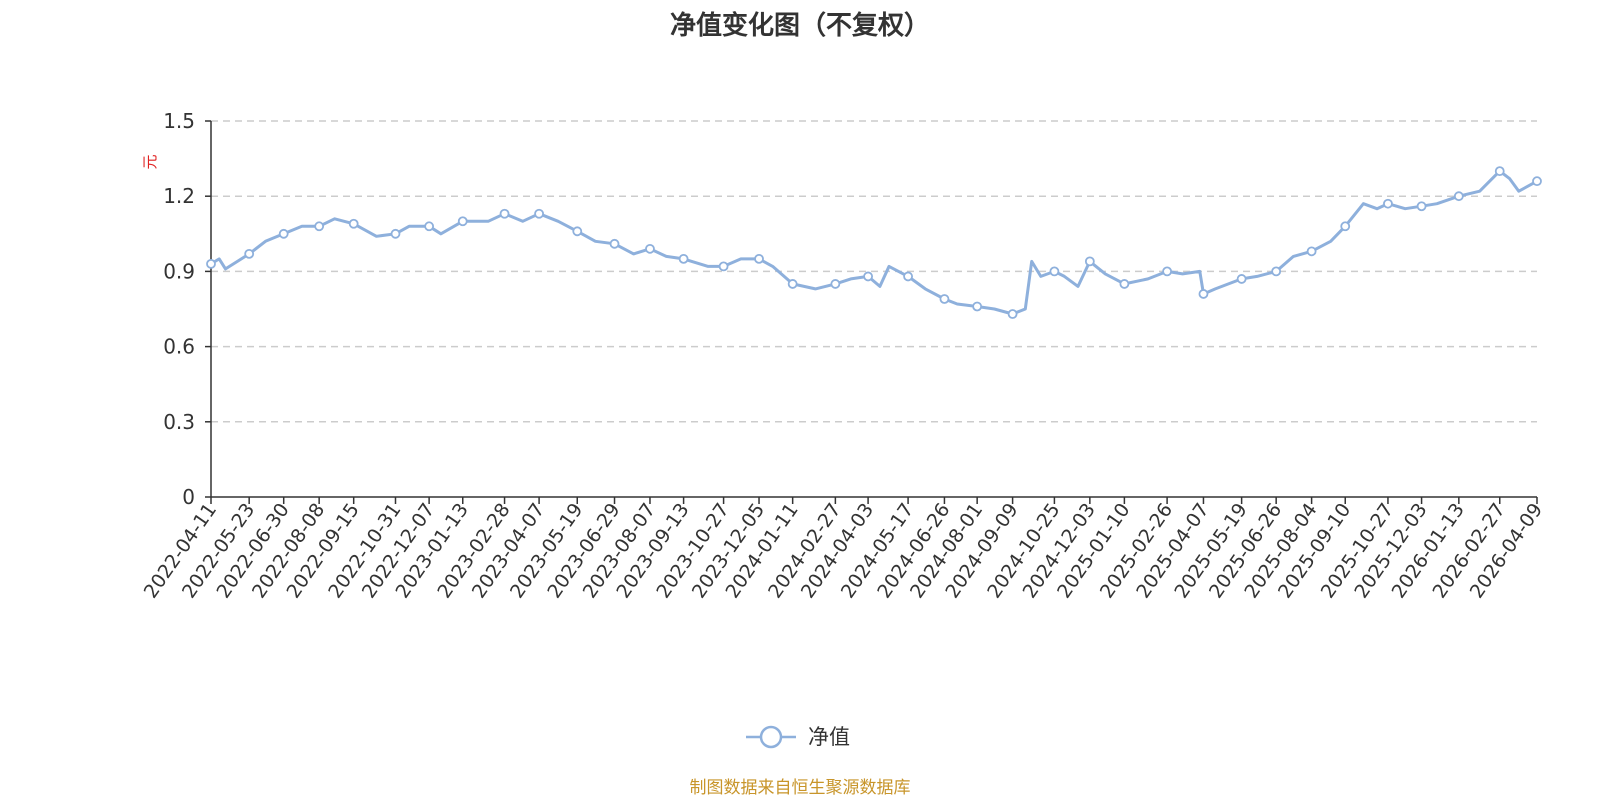 This screenshot has height=800, width=1600. Describe the element at coordinates (800, 25) in the screenshot. I see `chart-title: 净值变化图（不复权）` at that location.